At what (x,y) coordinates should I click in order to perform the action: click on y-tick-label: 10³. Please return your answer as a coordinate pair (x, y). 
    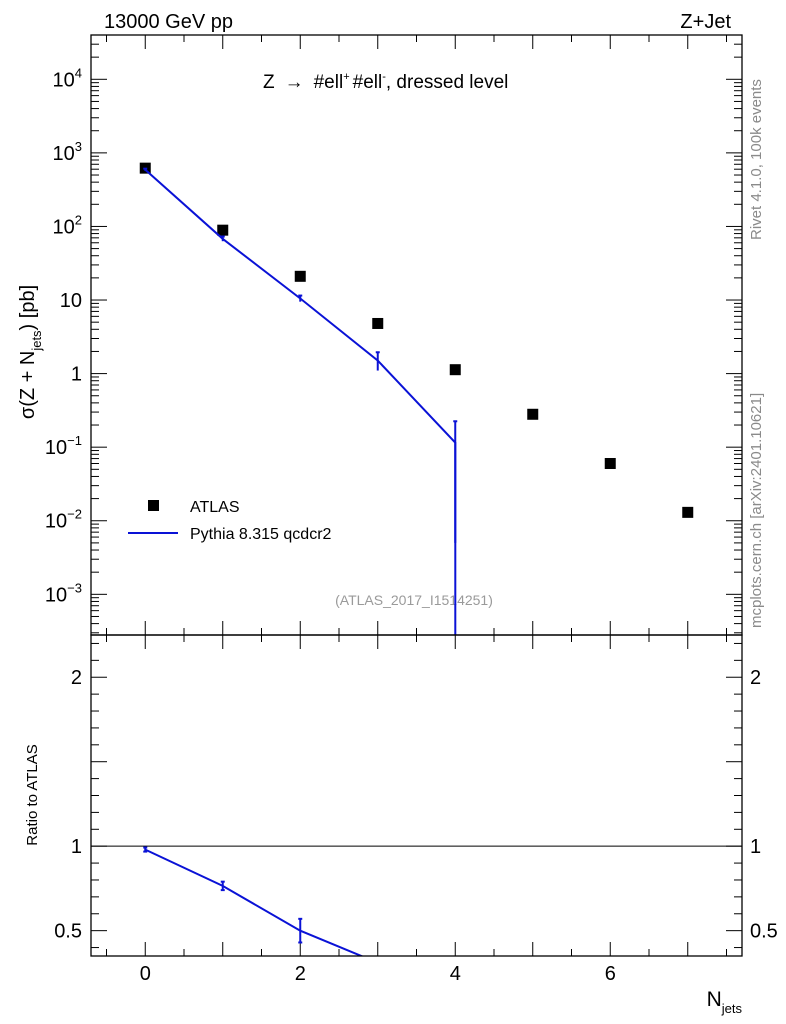
    Looking at the image, I should click on (67, 152).